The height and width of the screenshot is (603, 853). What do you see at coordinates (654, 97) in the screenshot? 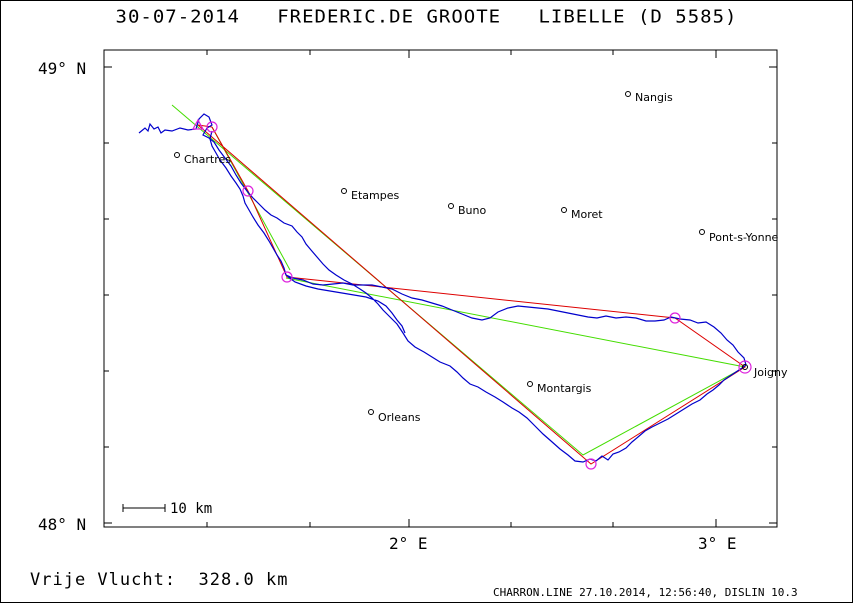
I see `city-label-nangis: Nangis` at bounding box center [654, 97].